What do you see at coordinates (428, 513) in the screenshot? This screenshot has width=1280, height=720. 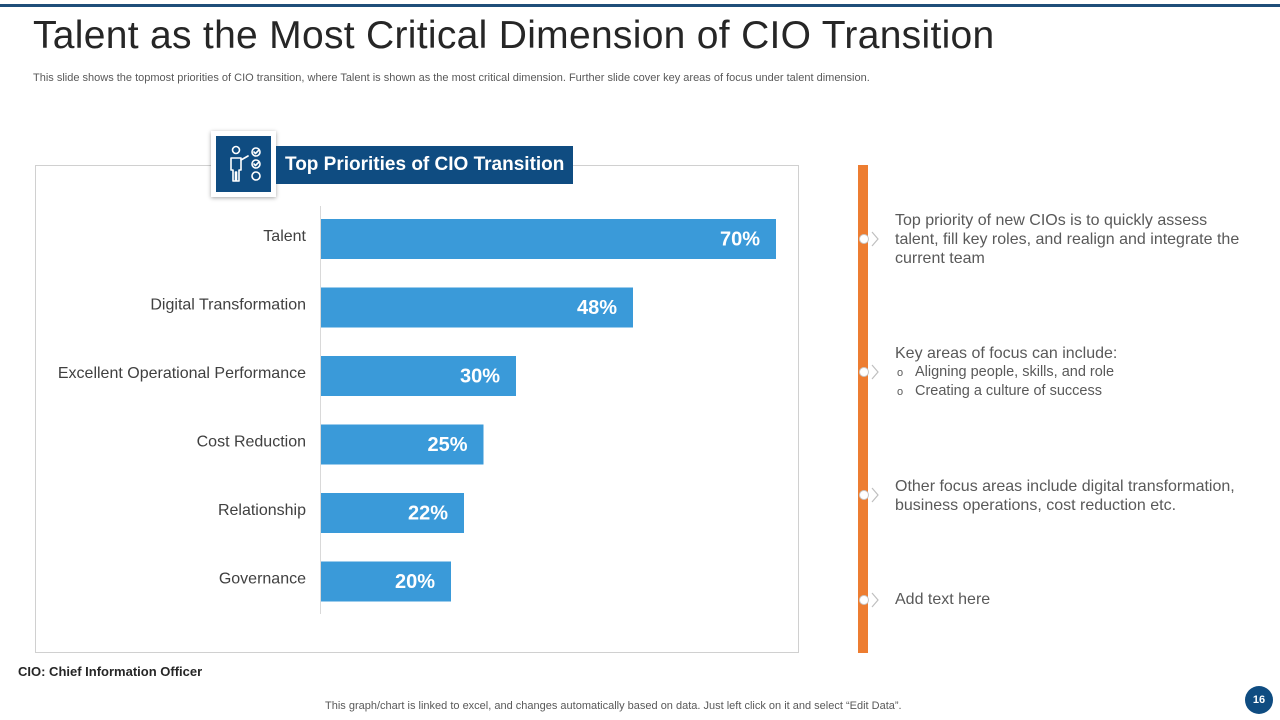 I see `bar-value-label: 22%` at bounding box center [428, 513].